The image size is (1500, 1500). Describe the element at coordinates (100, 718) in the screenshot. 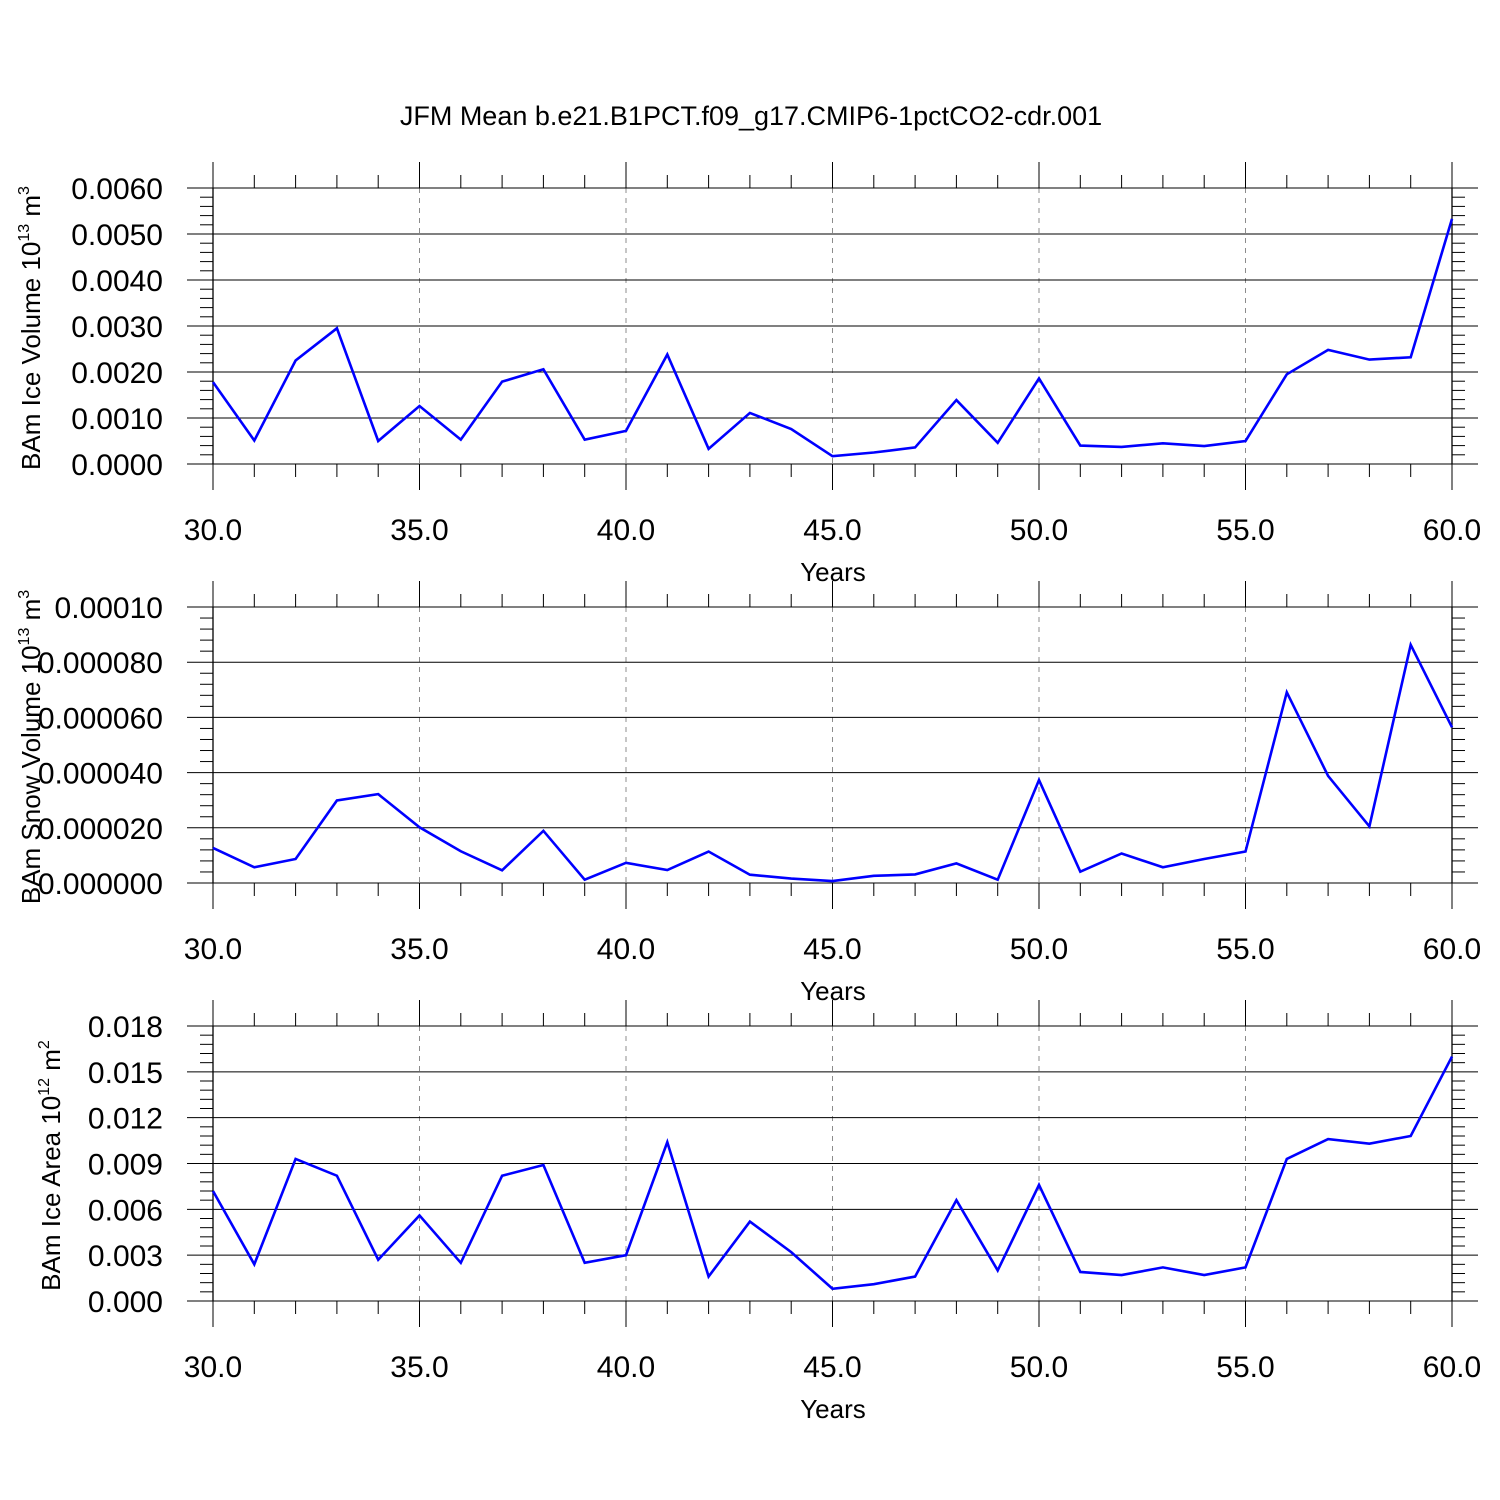

I see `y-tick-label: 0.000060` at that location.